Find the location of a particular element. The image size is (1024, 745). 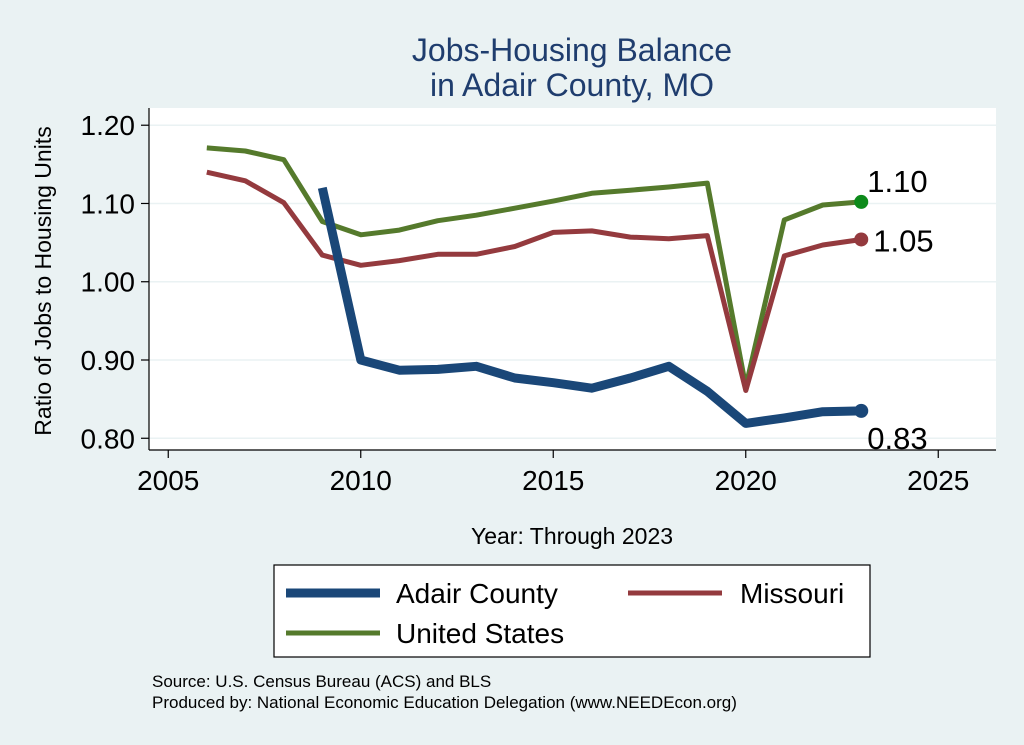

x-tick-label: 2020 is located at coordinates (746, 480).